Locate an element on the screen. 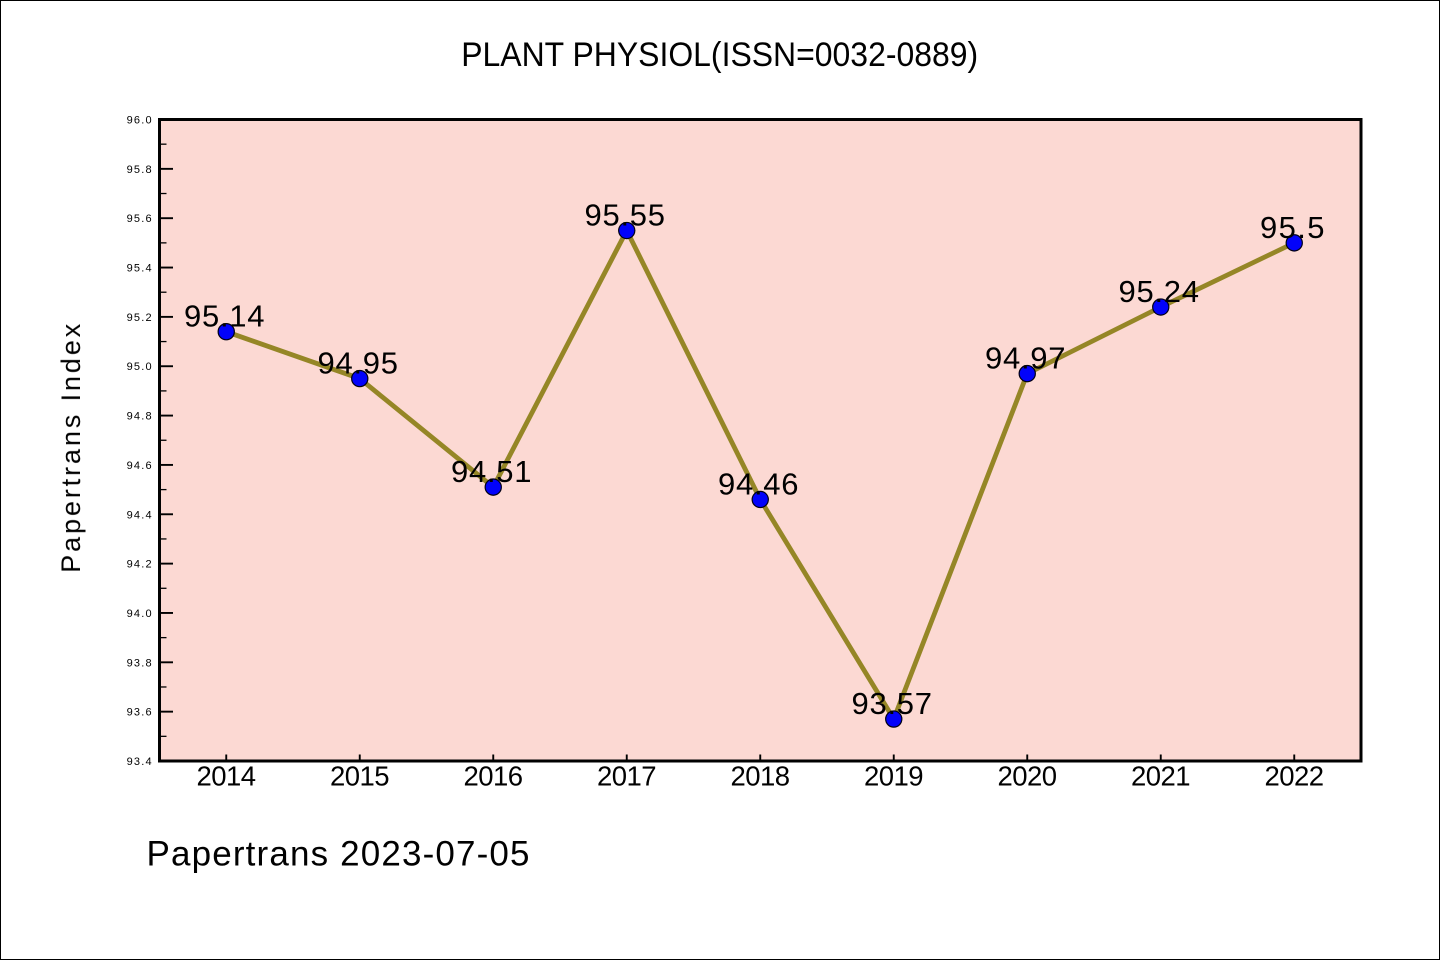  svg-text: 94.46 is located at coordinates (758, 483).